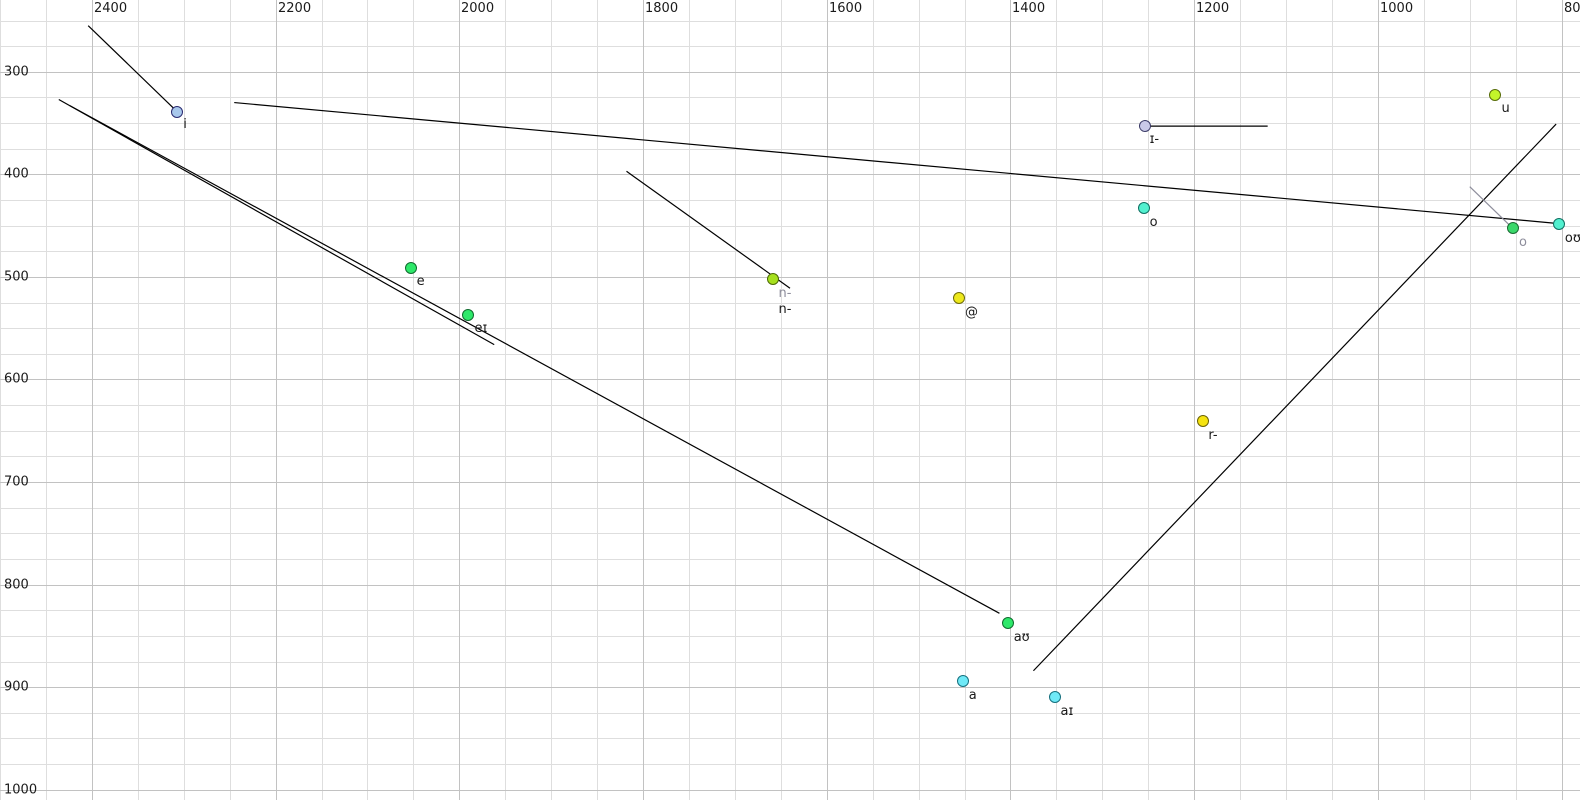 This screenshot has height=800, width=1580. I want to click on vowel-label-oʊ: oʊ, so click(1572, 238).